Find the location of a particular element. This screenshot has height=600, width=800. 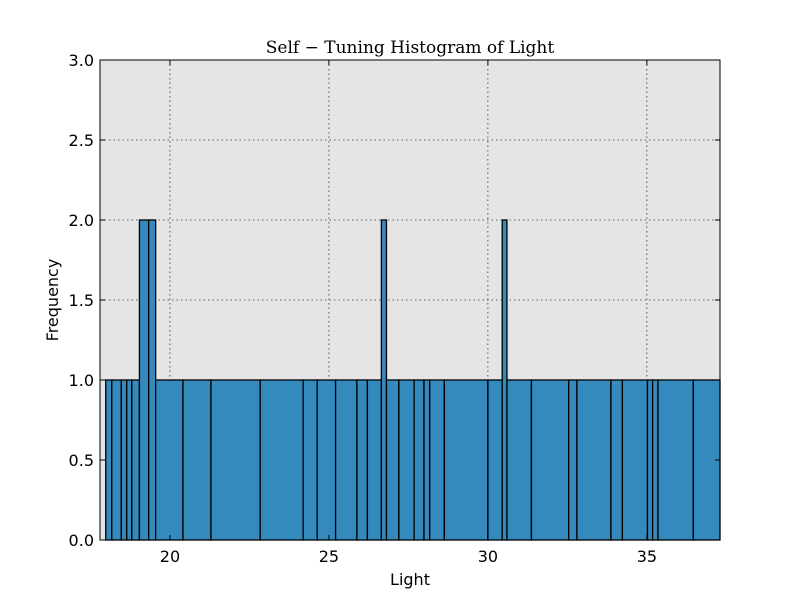

y-tick-label: 0.5 is located at coordinates (81, 460).